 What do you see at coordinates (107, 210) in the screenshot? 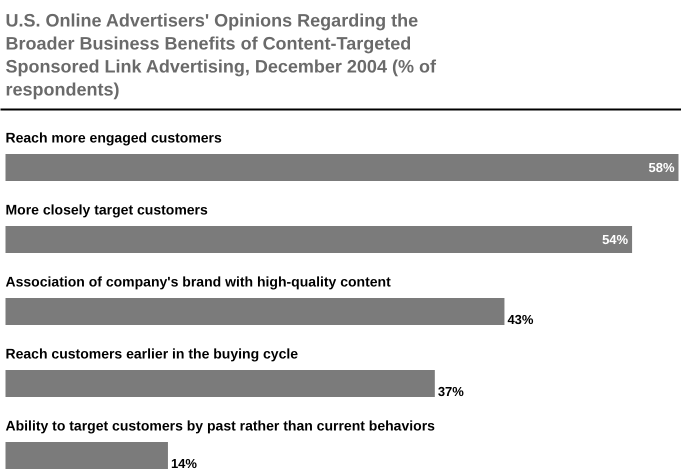
I see `y-tick-label: More closely target customers` at bounding box center [107, 210].